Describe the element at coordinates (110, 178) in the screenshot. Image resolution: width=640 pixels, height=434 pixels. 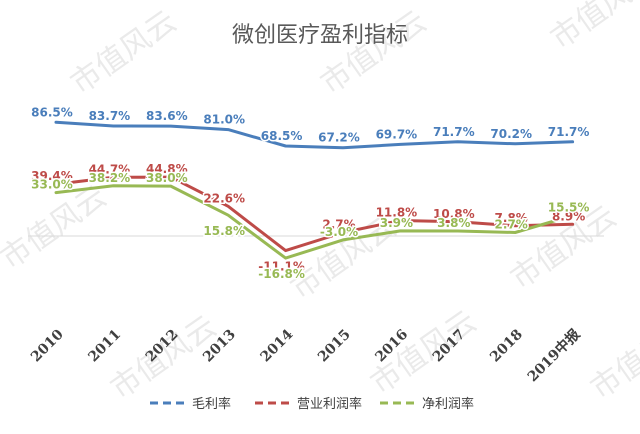
I see `data-label: 38.2%` at that location.